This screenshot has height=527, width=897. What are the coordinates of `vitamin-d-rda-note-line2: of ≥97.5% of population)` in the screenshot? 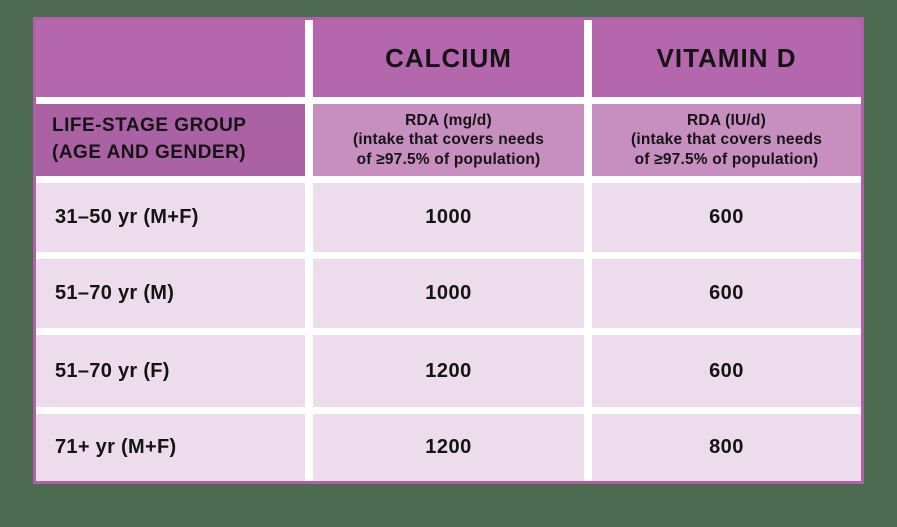 It's located at (726, 159).